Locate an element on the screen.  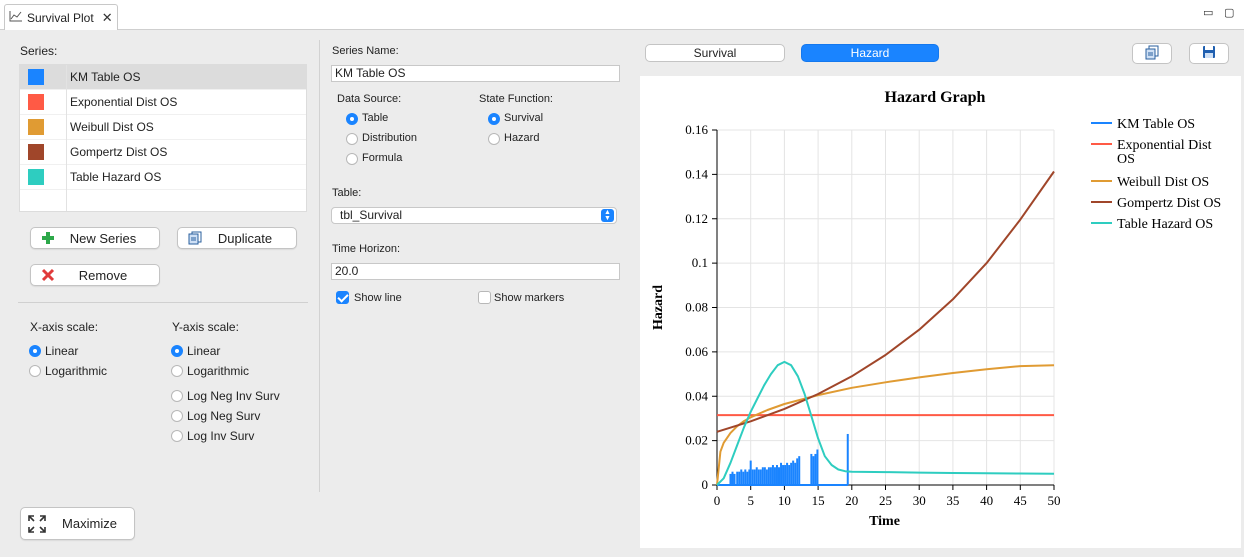
panel-divider is located at coordinates (319, 266).